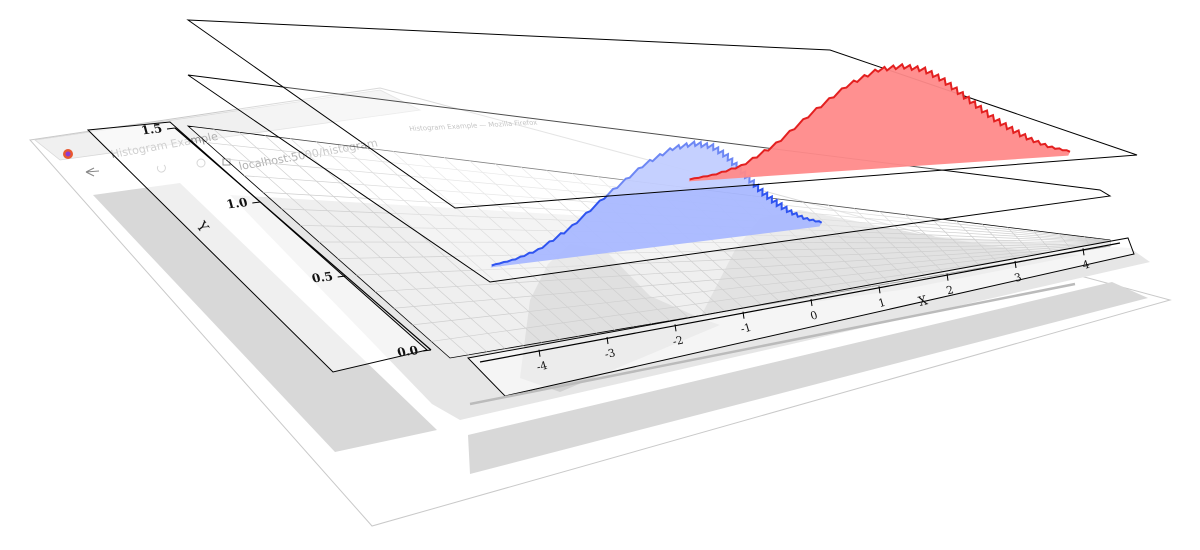 The image size is (1200, 550). I want to click on y-axis-layer: 0.00.51.01.5 Y, so click(259, 247).